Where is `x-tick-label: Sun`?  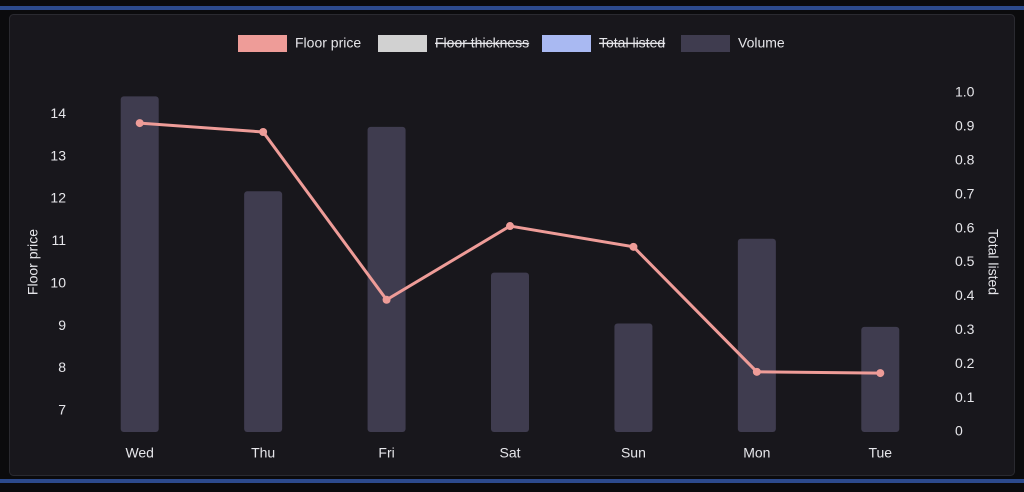
x-tick-label: Sun is located at coordinates (633, 453).